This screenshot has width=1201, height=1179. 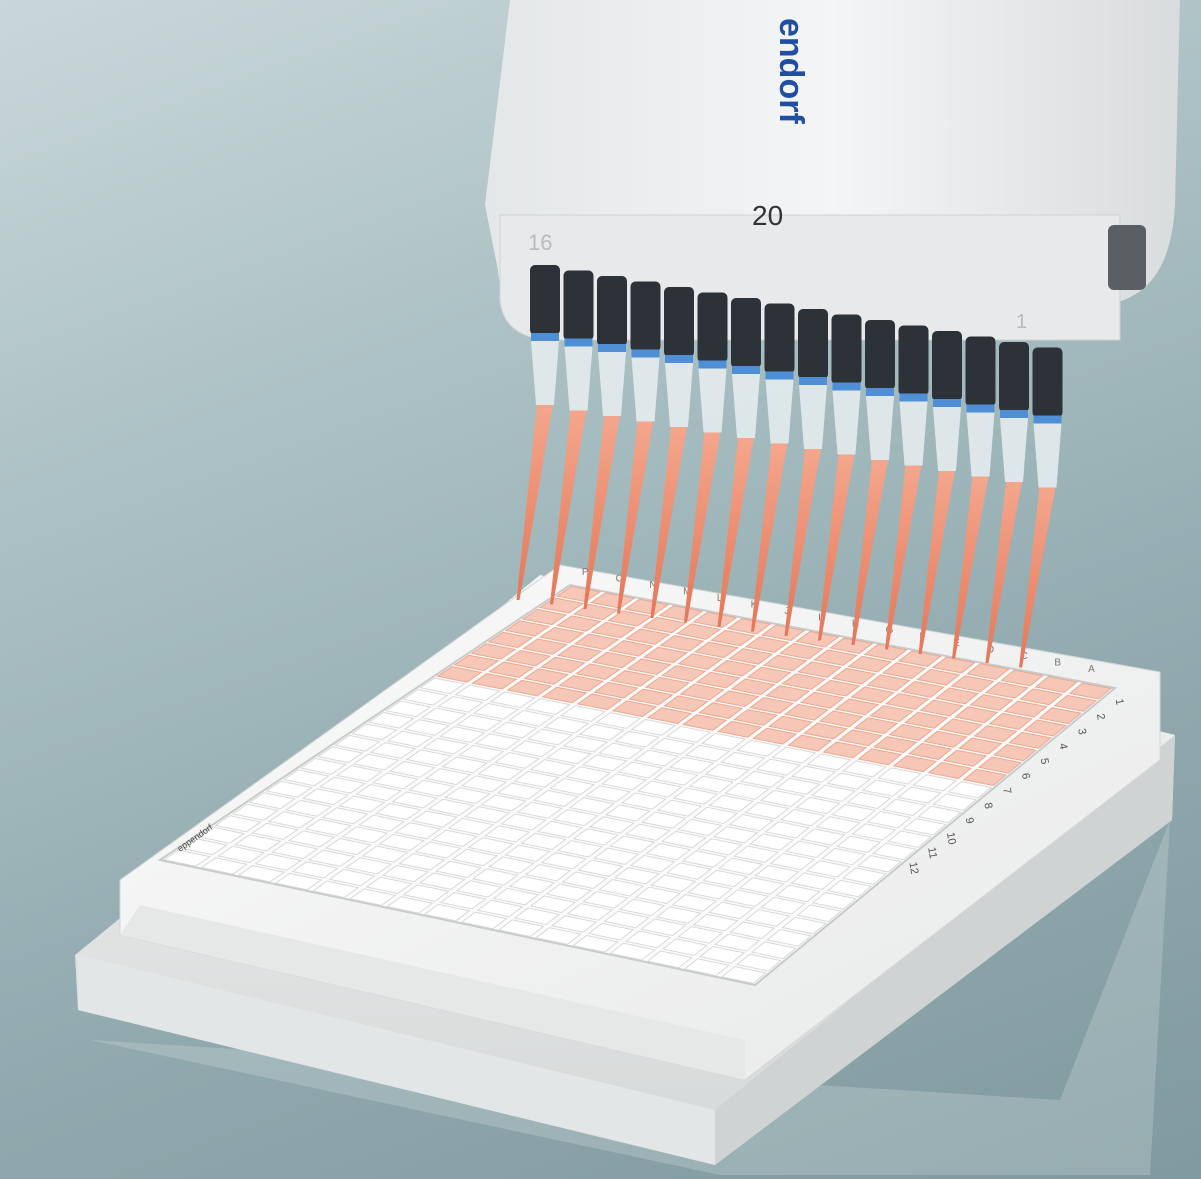 What do you see at coordinates (396, 1060) in the screenshot?
I see `plate-skirt-front` at bounding box center [396, 1060].